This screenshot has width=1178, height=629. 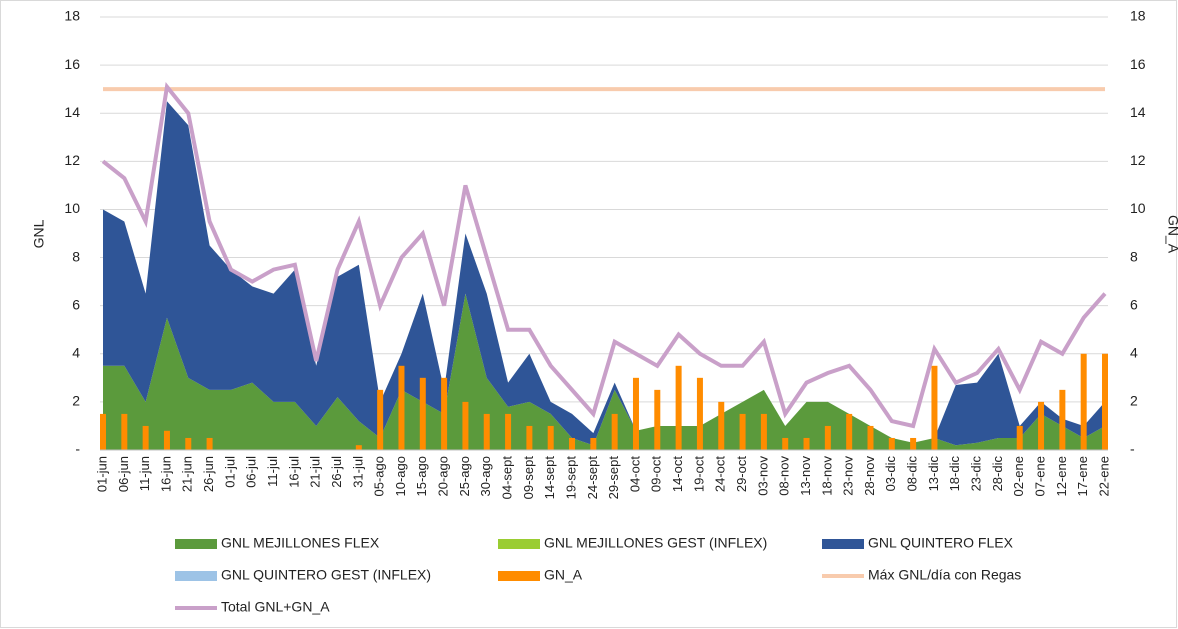 What do you see at coordinates (933, 474) in the screenshot?
I see `x-tick-label: 13-dic` at bounding box center [933, 474].